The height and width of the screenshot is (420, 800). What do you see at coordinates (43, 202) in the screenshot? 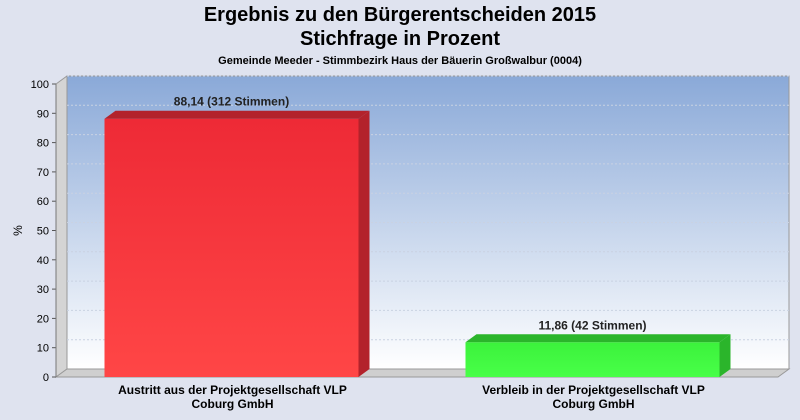
I see `y-tick-label: 60` at bounding box center [43, 202].